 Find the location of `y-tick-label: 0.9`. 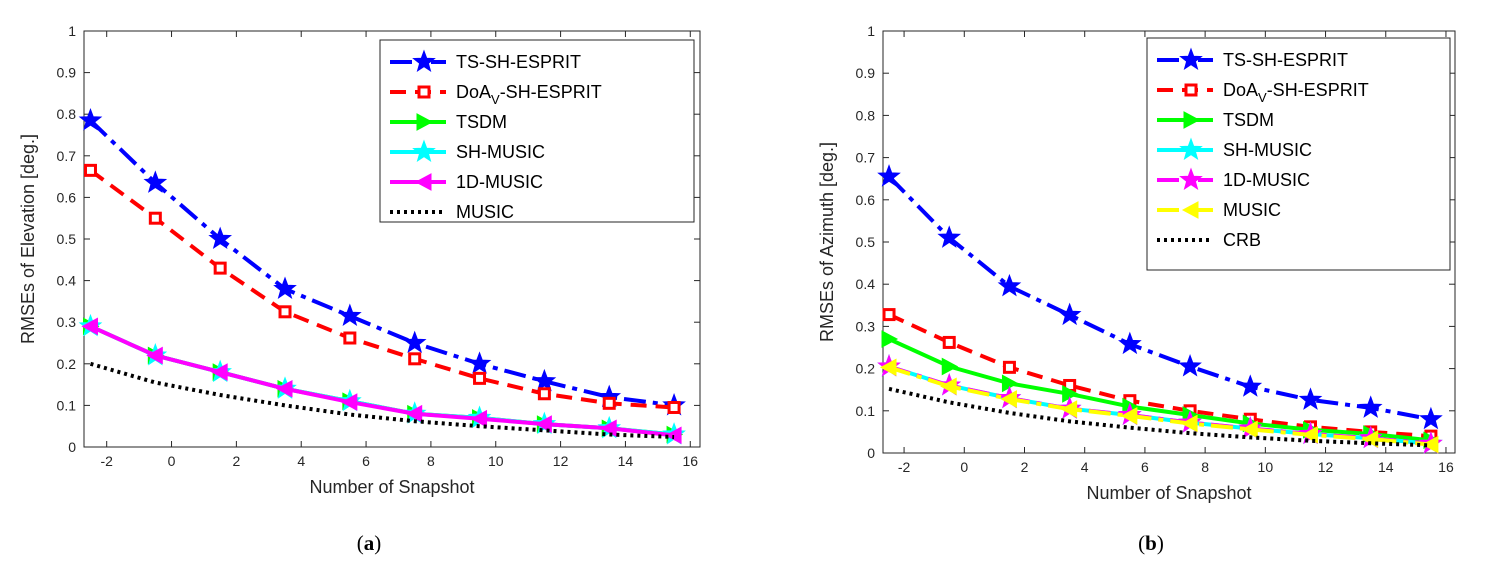

y-tick-label: 0.9 is located at coordinates (866, 73).